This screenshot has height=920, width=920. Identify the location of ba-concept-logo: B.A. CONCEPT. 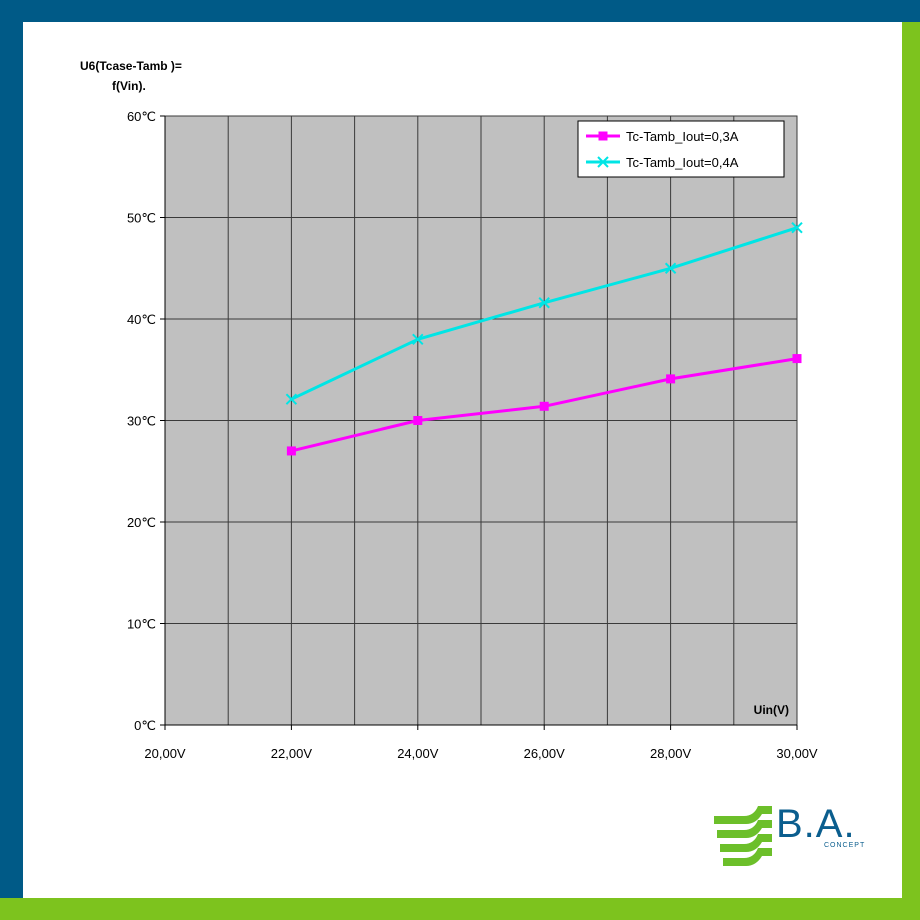
(799, 838).